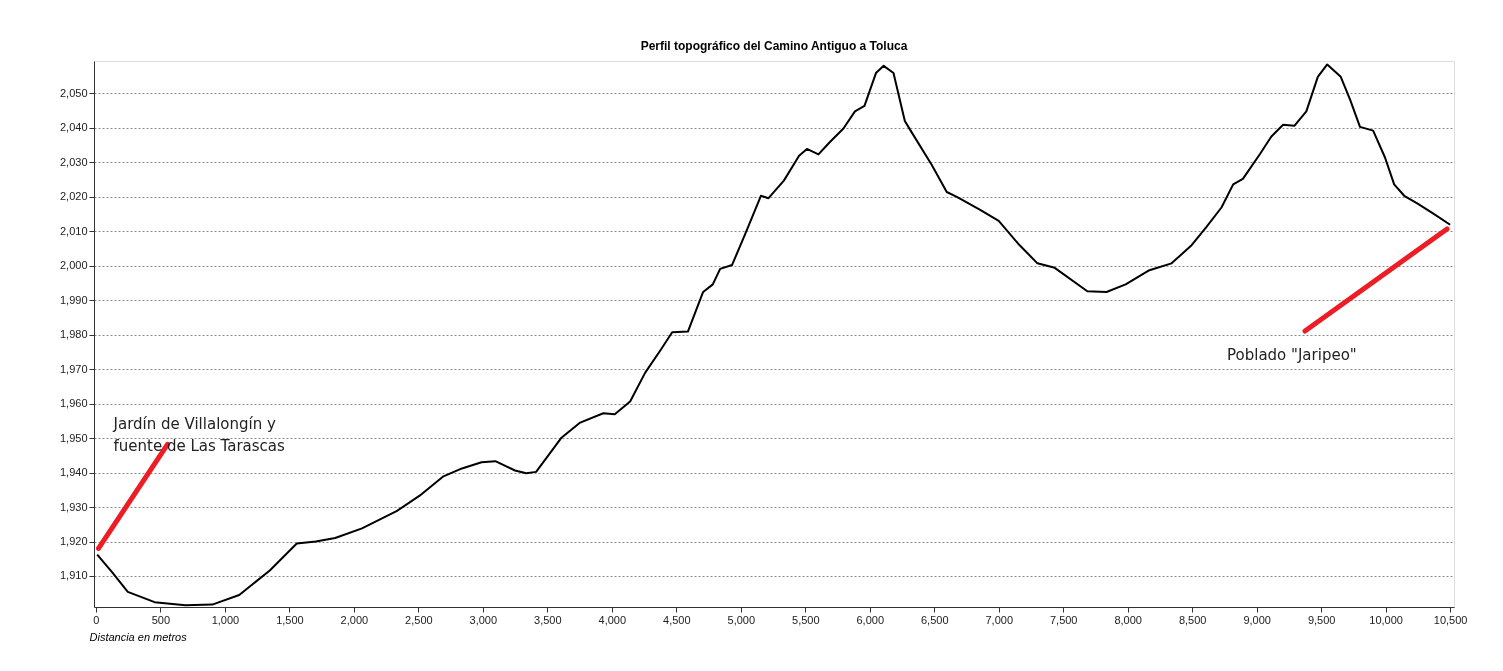 The width and height of the screenshot is (1503, 671). What do you see at coordinates (73, 368) in the screenshot?
I see `y-tick-label: 1,970` at bounding box center [73, 368].